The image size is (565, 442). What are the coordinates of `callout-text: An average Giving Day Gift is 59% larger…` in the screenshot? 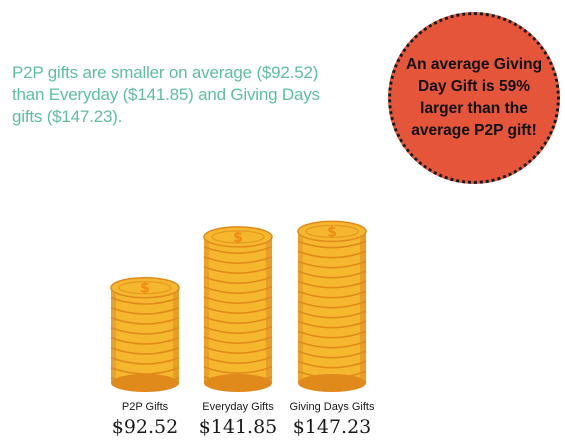 It's located at (474, 97).